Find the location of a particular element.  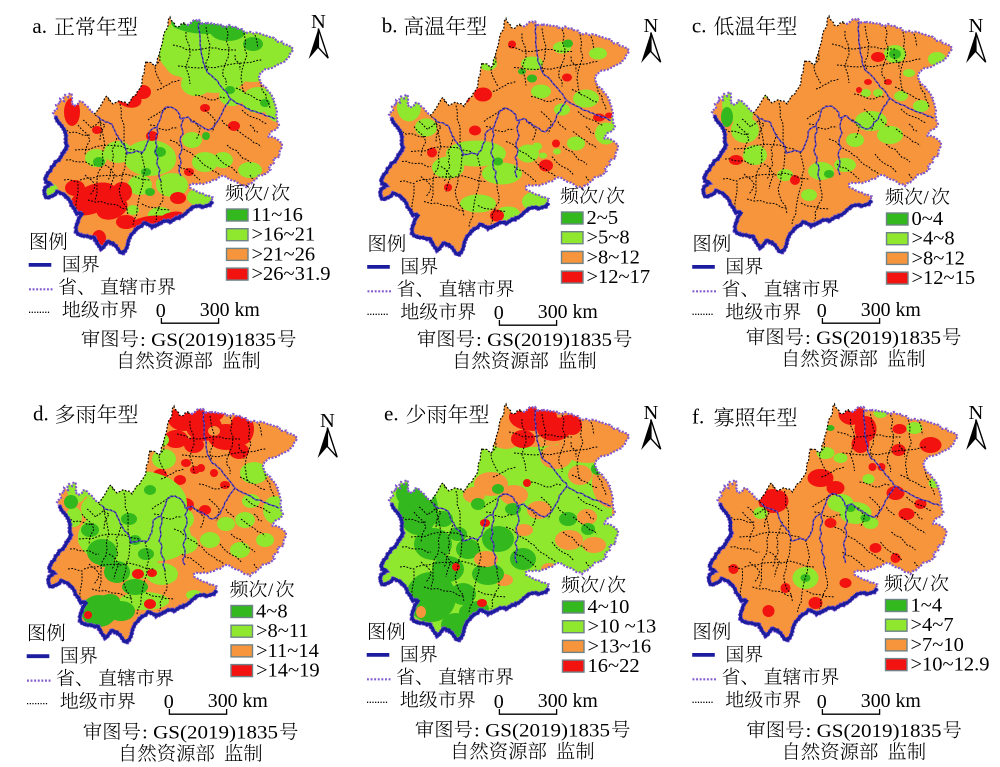

svg-text: 1~4 is located at coordinates (927, 606).